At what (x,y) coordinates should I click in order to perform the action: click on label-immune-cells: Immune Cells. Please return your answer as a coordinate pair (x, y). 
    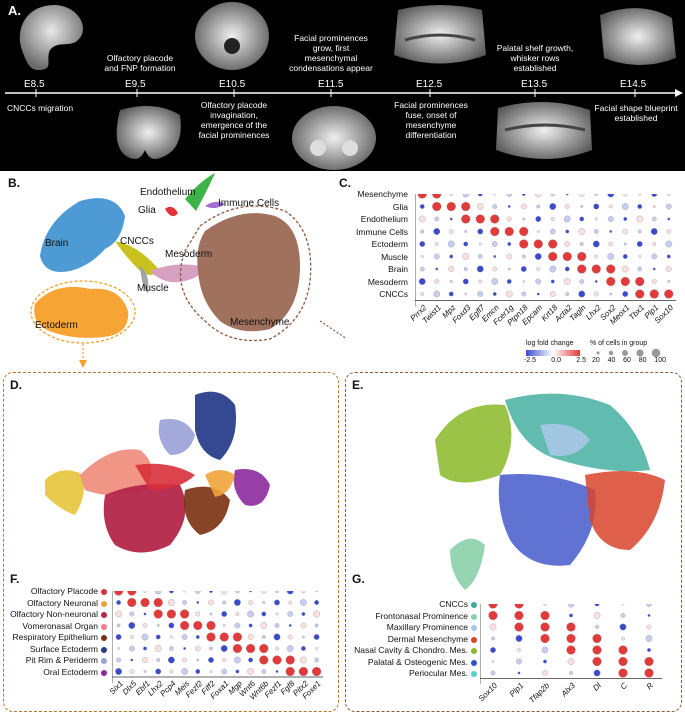
    Looking at the image, I should click on (249, 203).